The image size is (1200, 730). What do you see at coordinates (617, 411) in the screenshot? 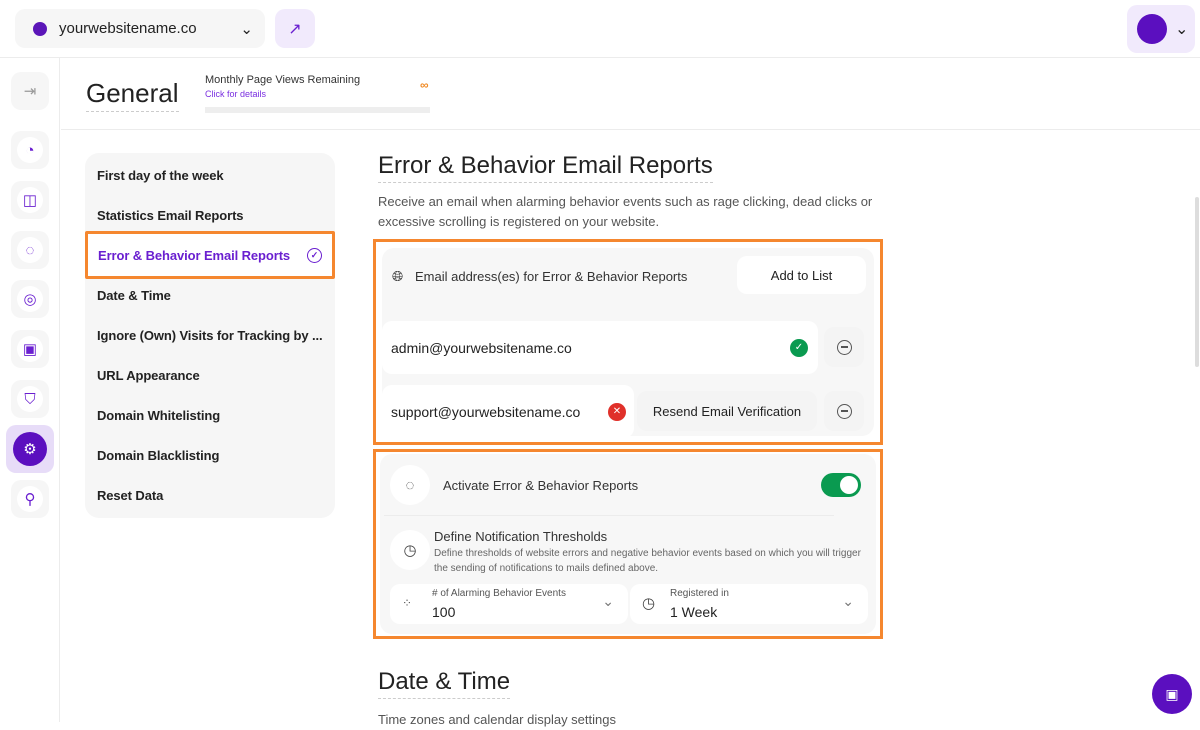
I see `error-icon: ✕` at bounding box center [617, 411].